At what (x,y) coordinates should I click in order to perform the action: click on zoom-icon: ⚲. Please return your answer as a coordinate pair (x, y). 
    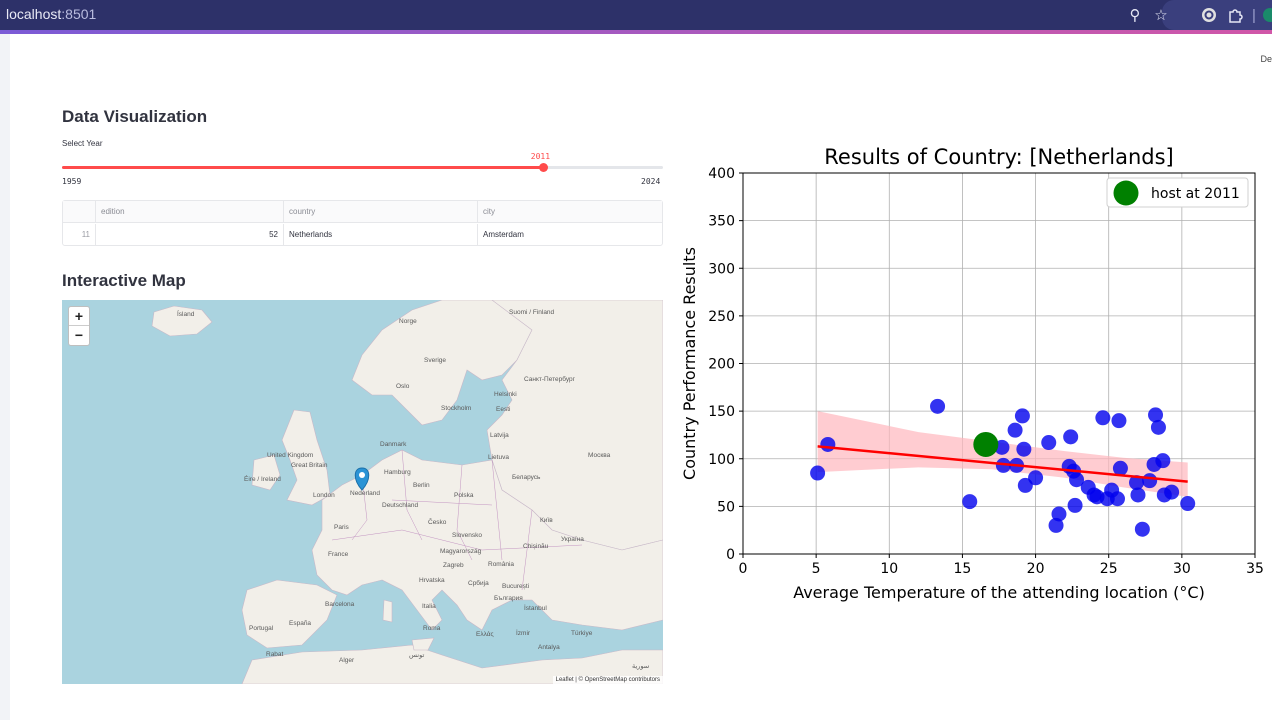
    Looking at the image, I should click on (1135, 15).